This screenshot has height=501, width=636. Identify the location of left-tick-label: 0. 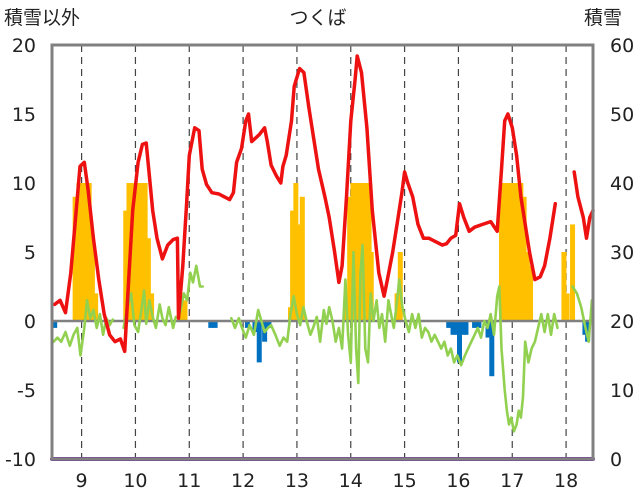
(30, 322).